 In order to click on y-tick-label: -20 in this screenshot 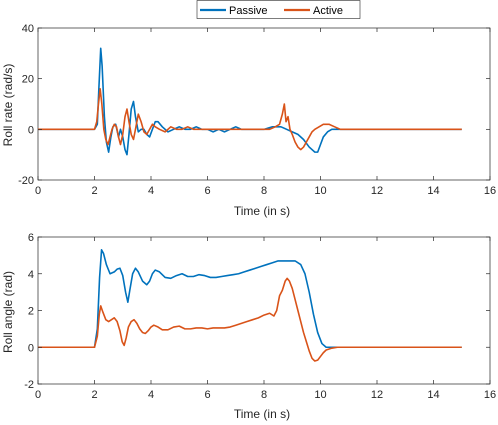, I will do `click(26, 181)`.